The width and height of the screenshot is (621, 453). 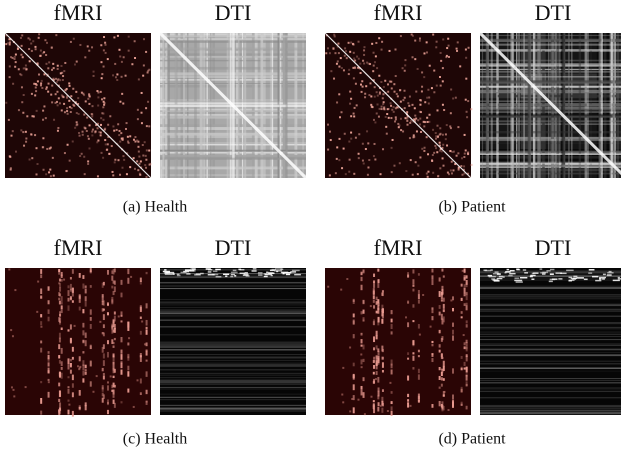 What do you see at coordinates (78, 105) in the screenshot?
I see `heatmap-diagonal` at bounding box center [78, 105].